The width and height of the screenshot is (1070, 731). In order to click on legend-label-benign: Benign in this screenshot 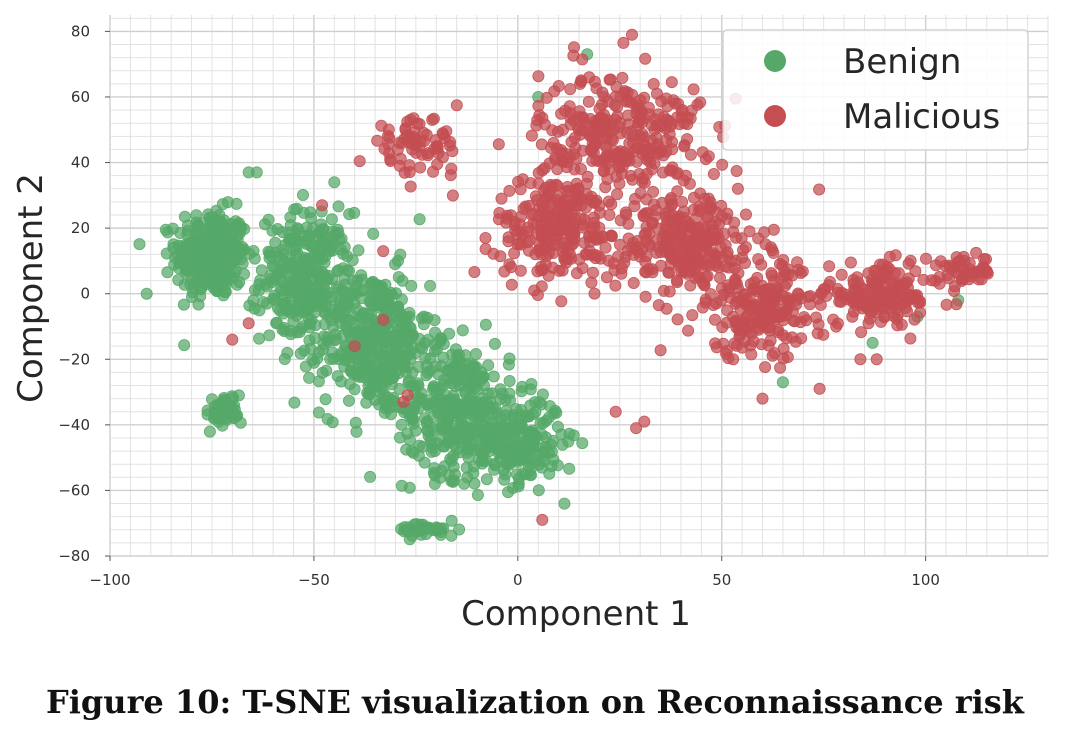, I will do `click(902, 62)`.